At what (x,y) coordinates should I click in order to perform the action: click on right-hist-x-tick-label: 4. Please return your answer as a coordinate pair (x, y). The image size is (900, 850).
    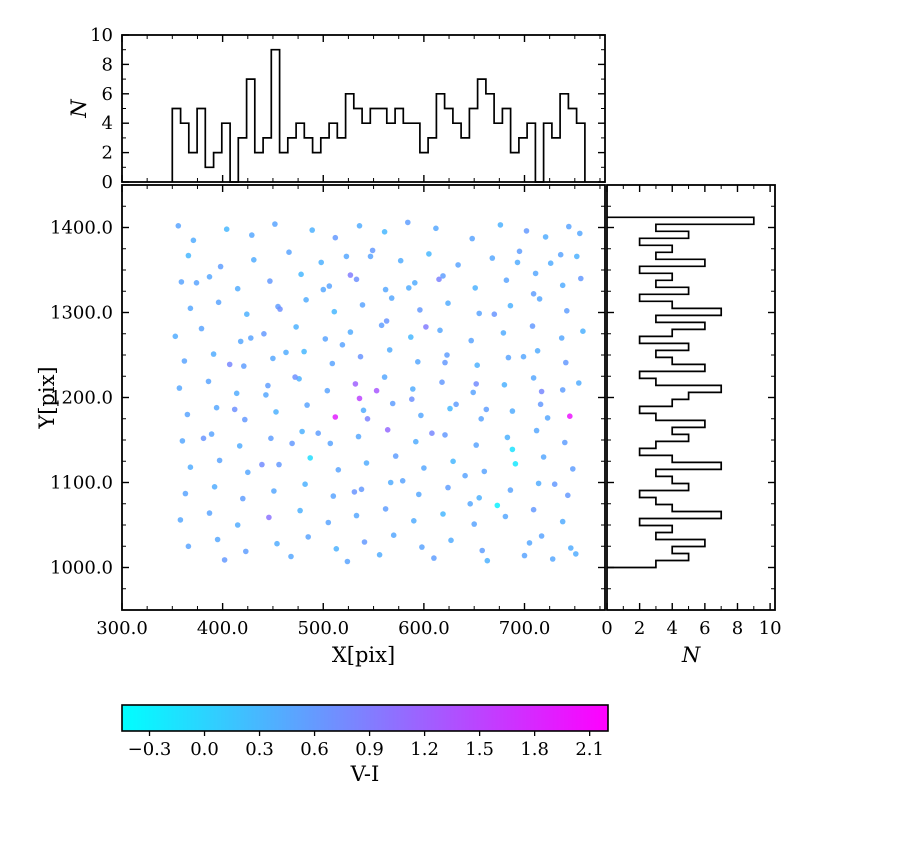
    Looking at the image, I should click on (672, 628).